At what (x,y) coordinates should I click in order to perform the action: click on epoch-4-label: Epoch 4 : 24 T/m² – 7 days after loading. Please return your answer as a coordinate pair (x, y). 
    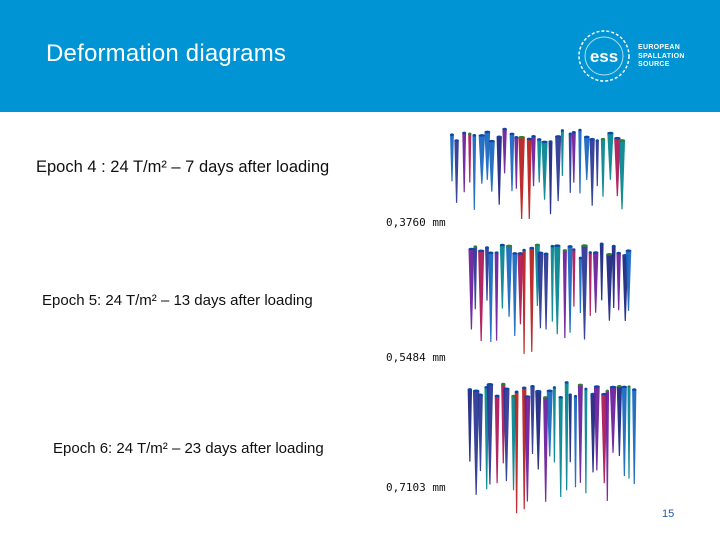
    Looking at the image, I should click on (183, 167).